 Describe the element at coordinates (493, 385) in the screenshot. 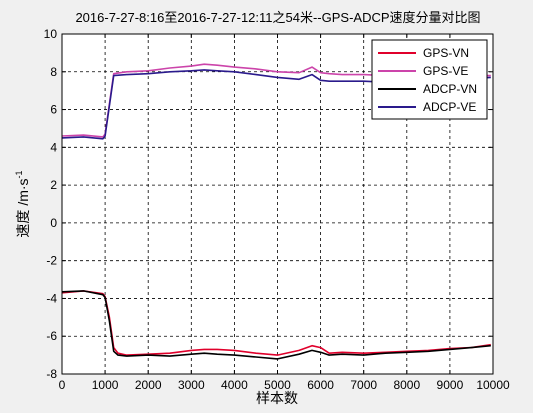

I see `x-tick-label: 10000` at that location.